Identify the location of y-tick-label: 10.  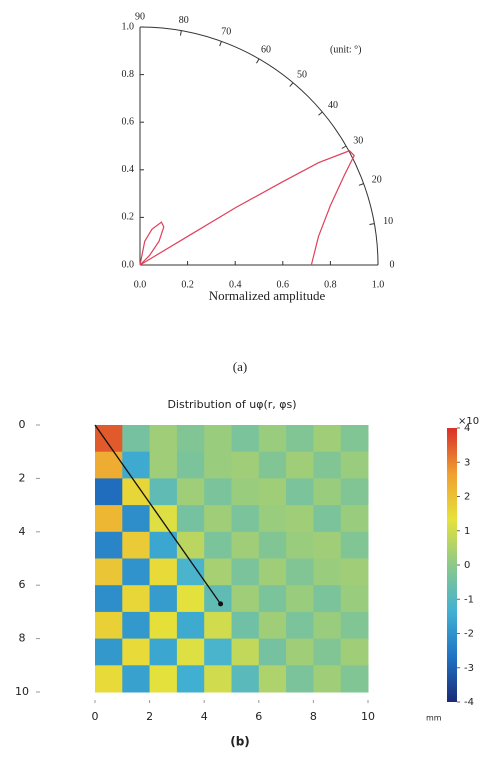
(22, 691).